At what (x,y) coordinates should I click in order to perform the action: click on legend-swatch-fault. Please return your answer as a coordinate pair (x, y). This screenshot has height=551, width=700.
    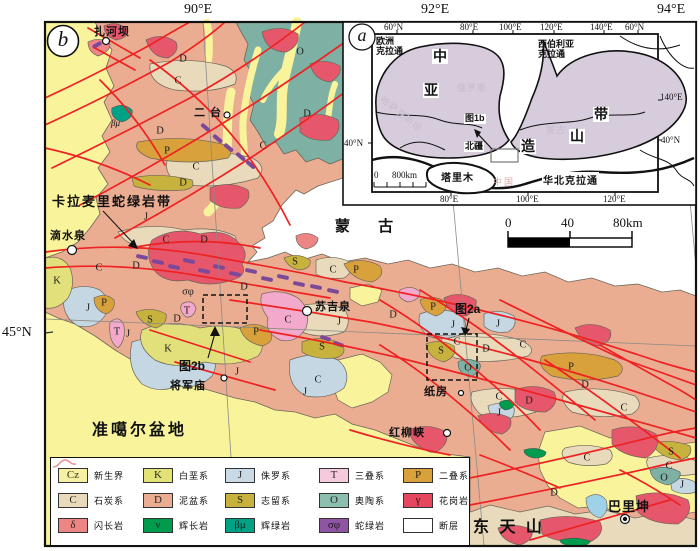
    Looking at the image, I should click on (242, 496).